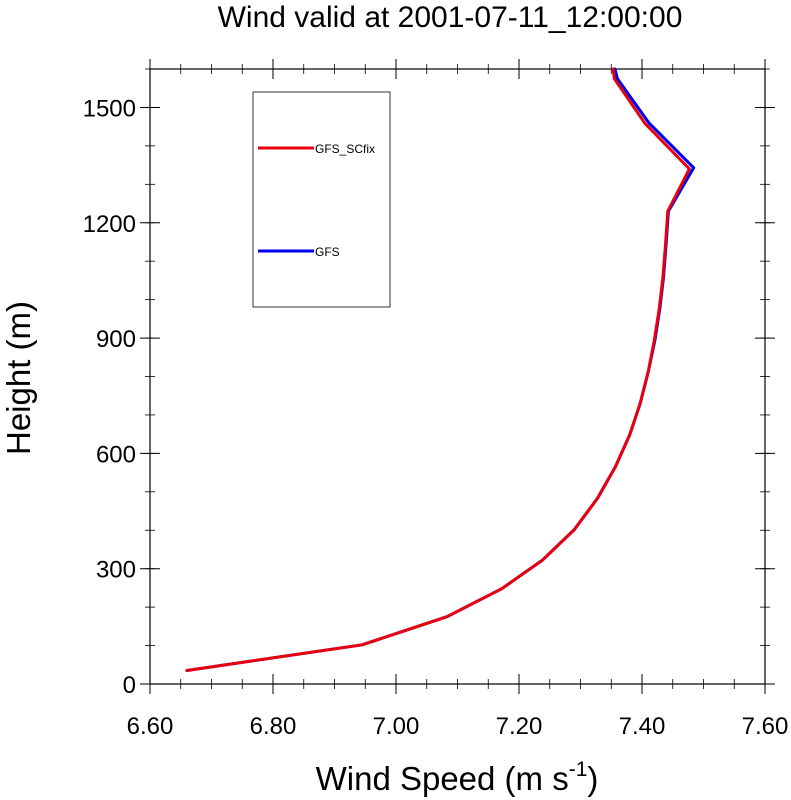 The image size is (791, 800). I want to click on y-tick-label: 1200, so click(109, 224).